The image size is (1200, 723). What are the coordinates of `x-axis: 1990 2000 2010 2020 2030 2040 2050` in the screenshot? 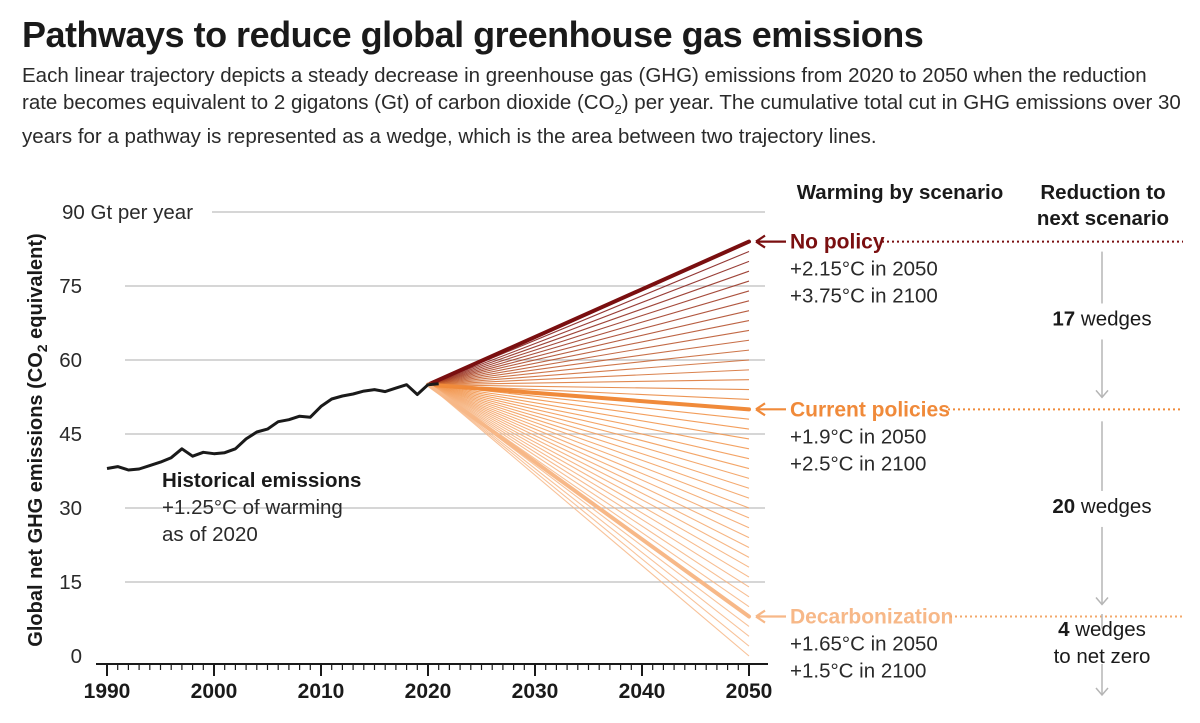 It's located at (428, 683).